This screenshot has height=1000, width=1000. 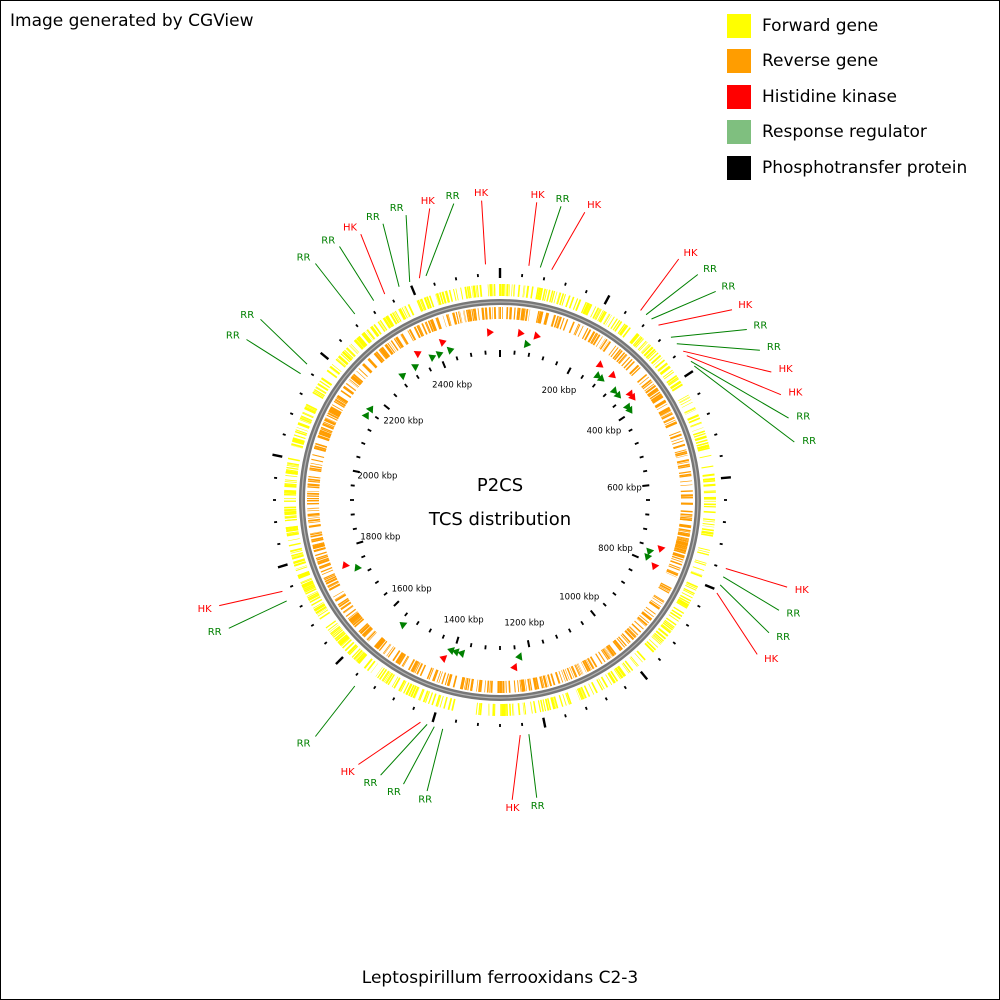 I want to click on ruler-label: 200 kbp, so click(x=559, y=391).